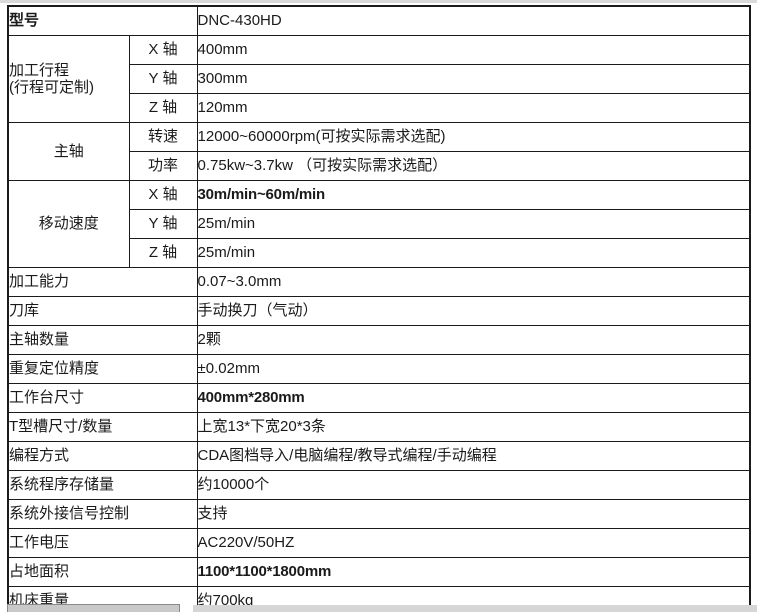 The height and width of the screenshot is (612, 772). I want to click on group-label-speed: 移动速度, so click(68, 224).